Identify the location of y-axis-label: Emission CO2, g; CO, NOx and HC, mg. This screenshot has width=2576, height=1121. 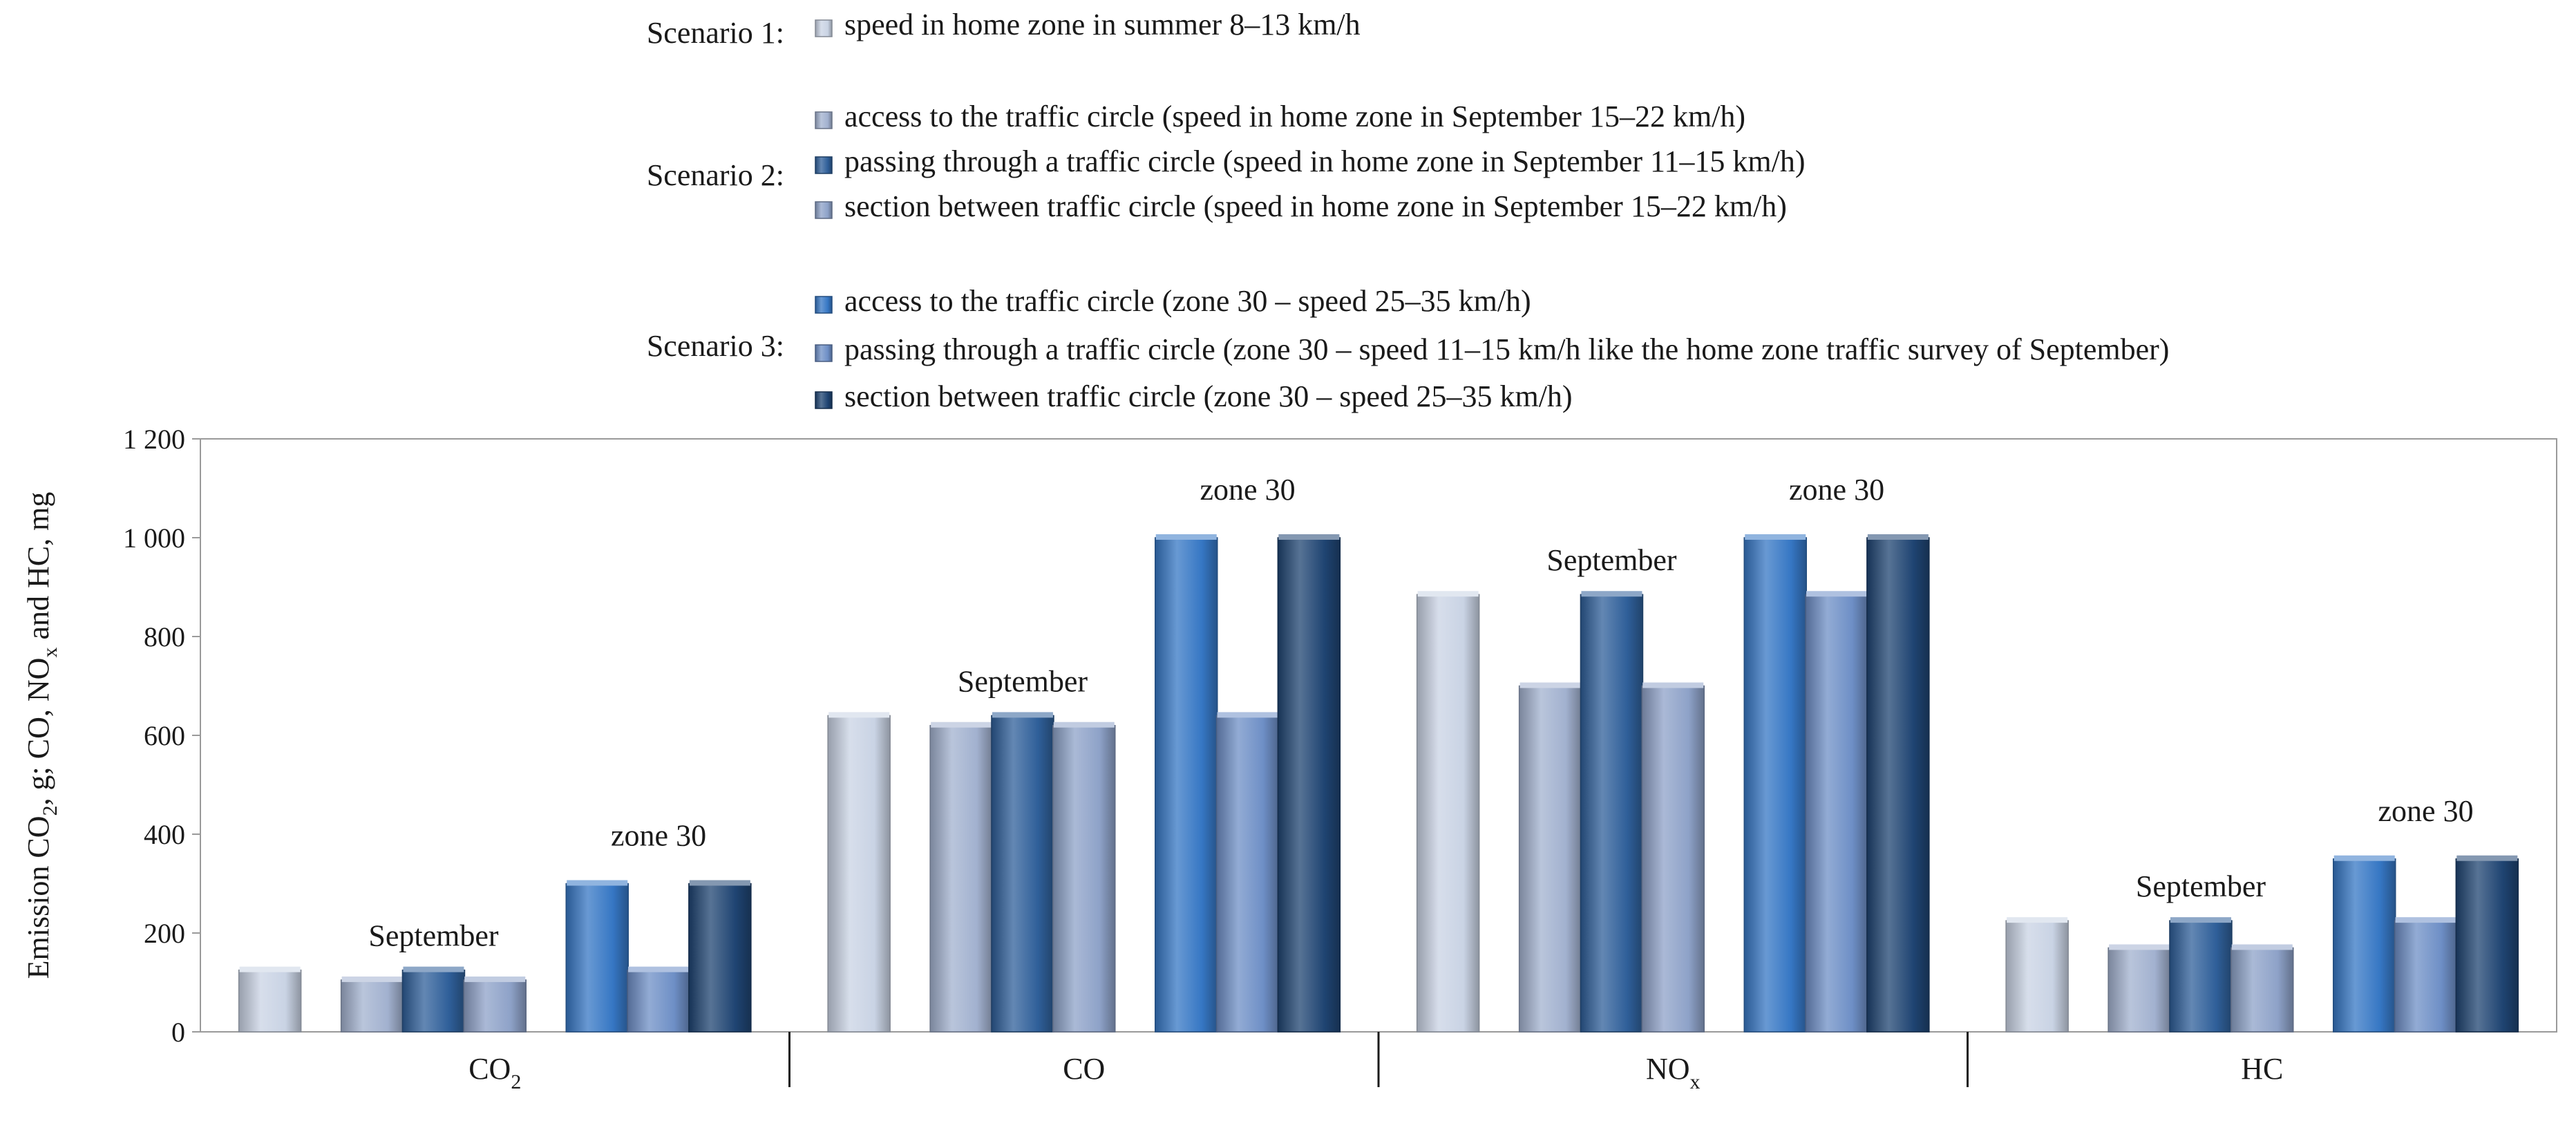
(41, 735).